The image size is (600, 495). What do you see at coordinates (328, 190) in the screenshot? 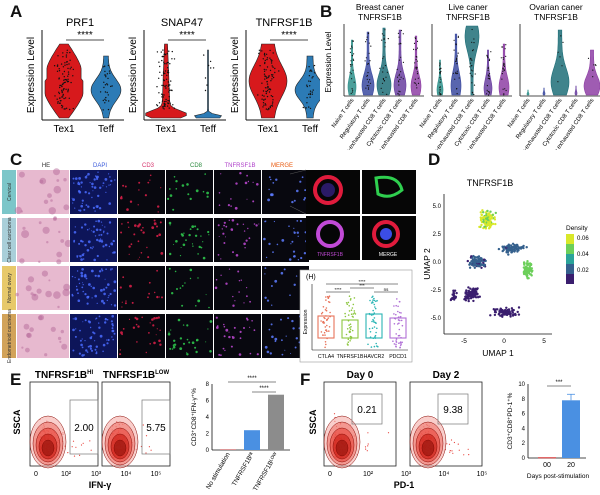
I see `inset-cell-red` at bounding box center [328, 190].